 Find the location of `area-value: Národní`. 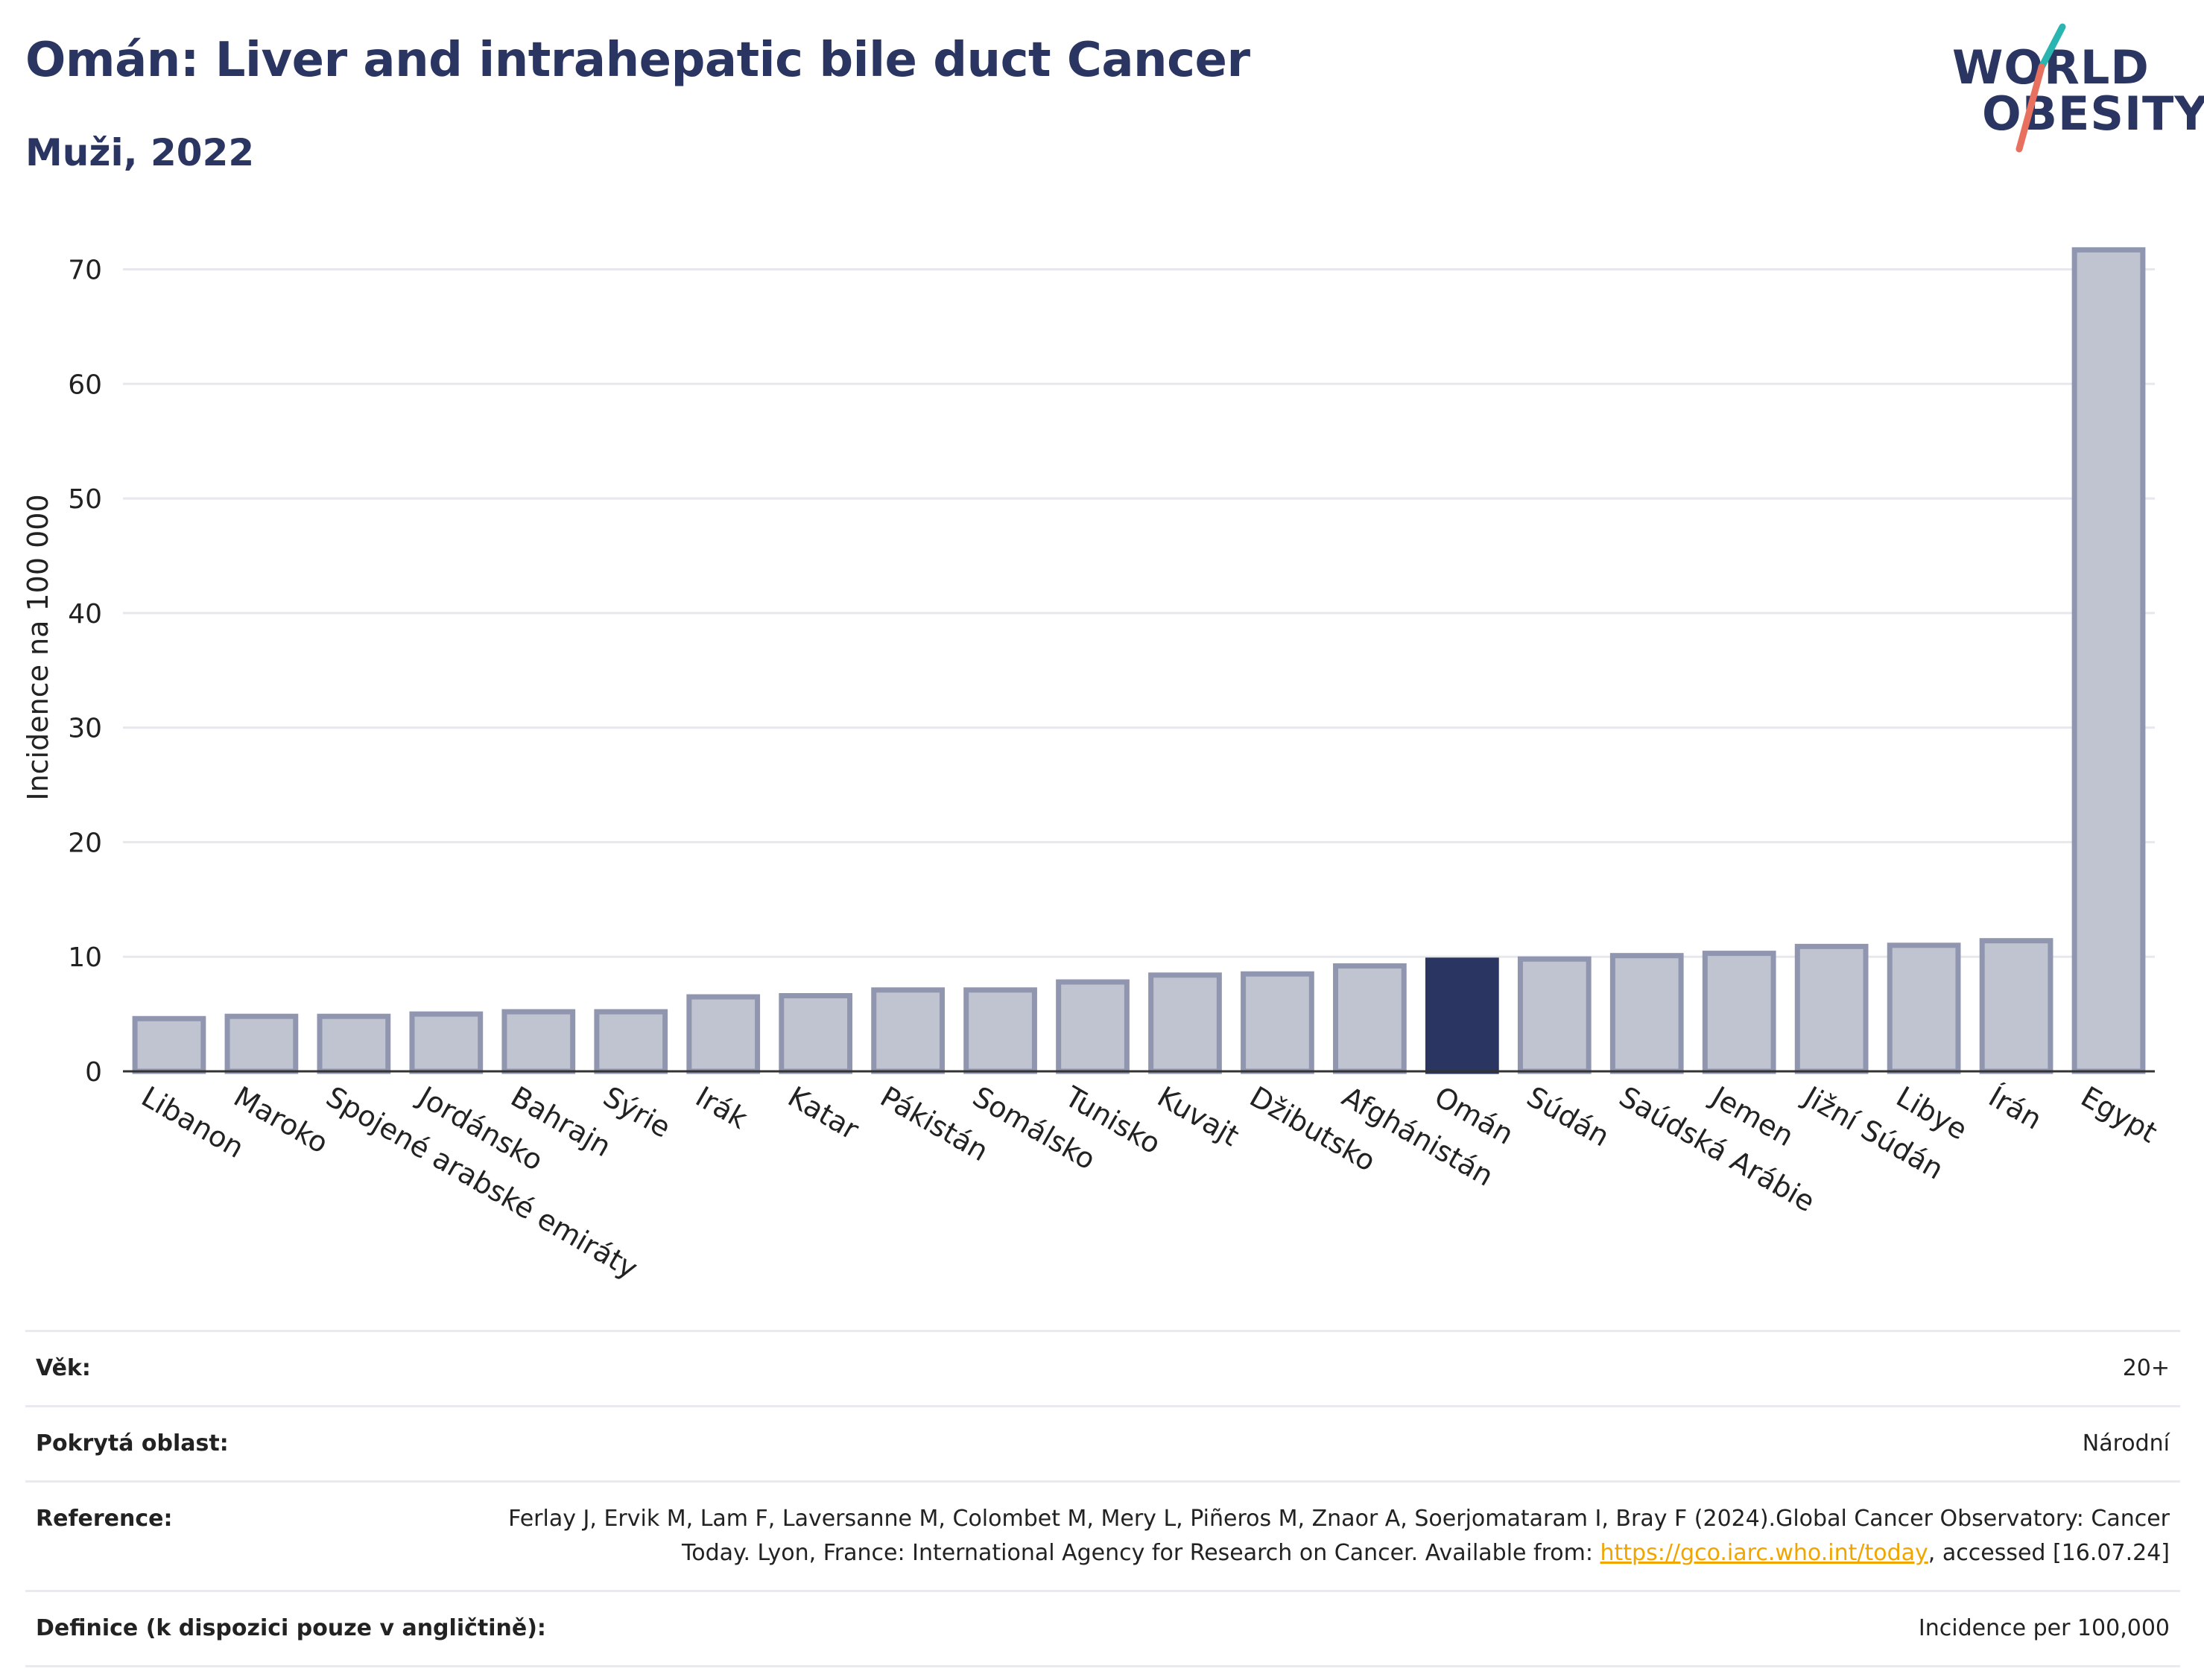

area-value: Národní is located at coordinates (2126, 1443).